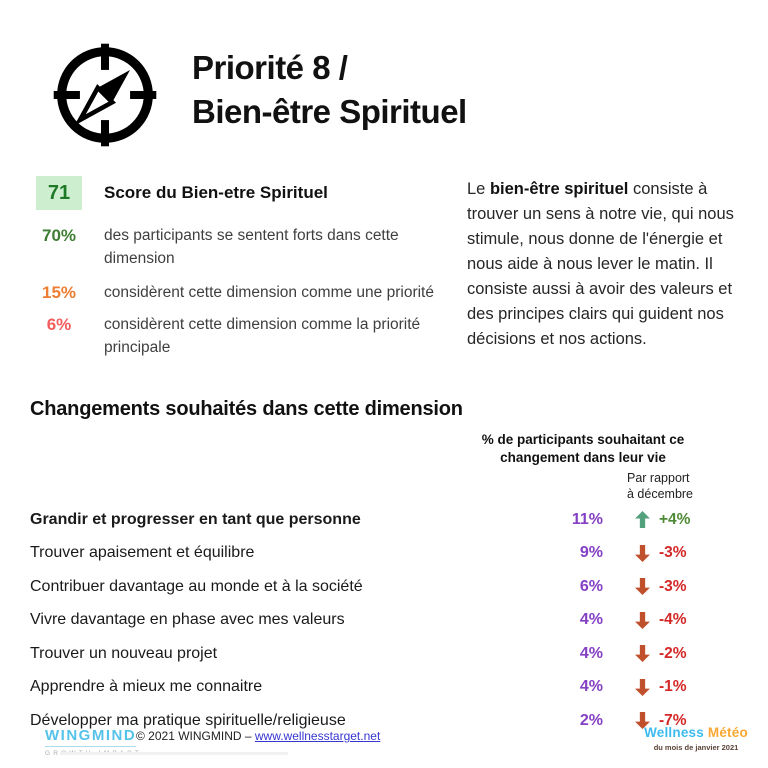 This screenshot has height=768, width=768. I want to click on change-delta: -1%, so click(673, 687).